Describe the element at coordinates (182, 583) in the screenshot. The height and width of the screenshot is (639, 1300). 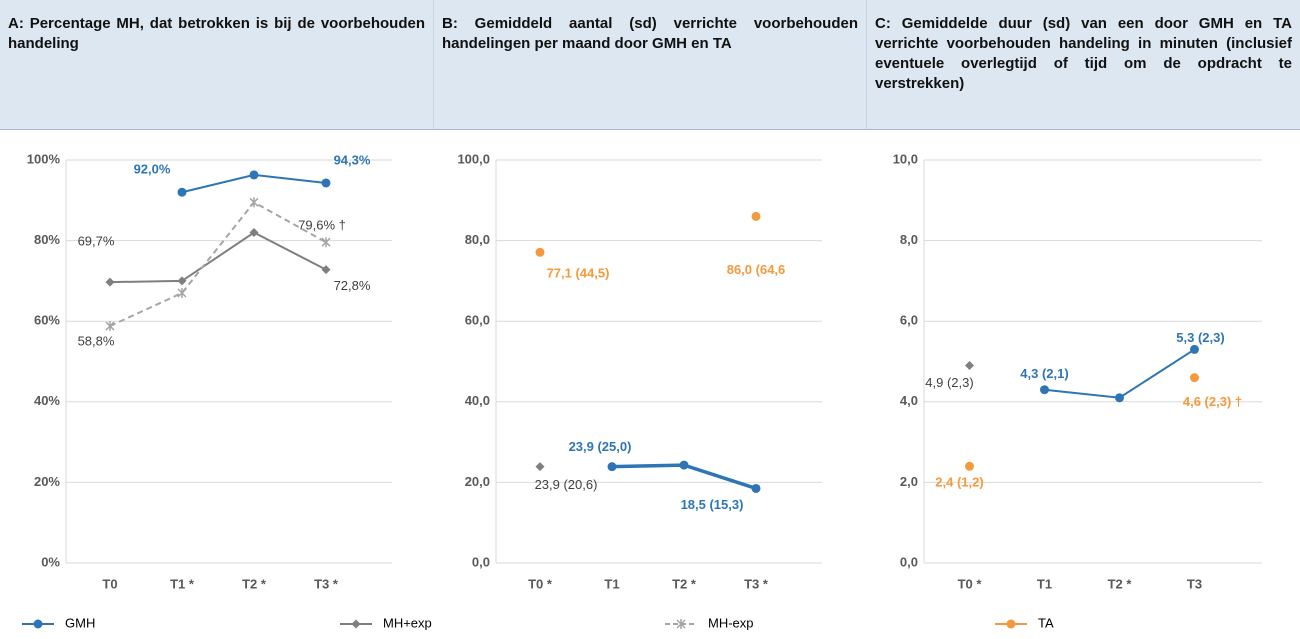
I see `x-tick-label: T1 *` at that location.